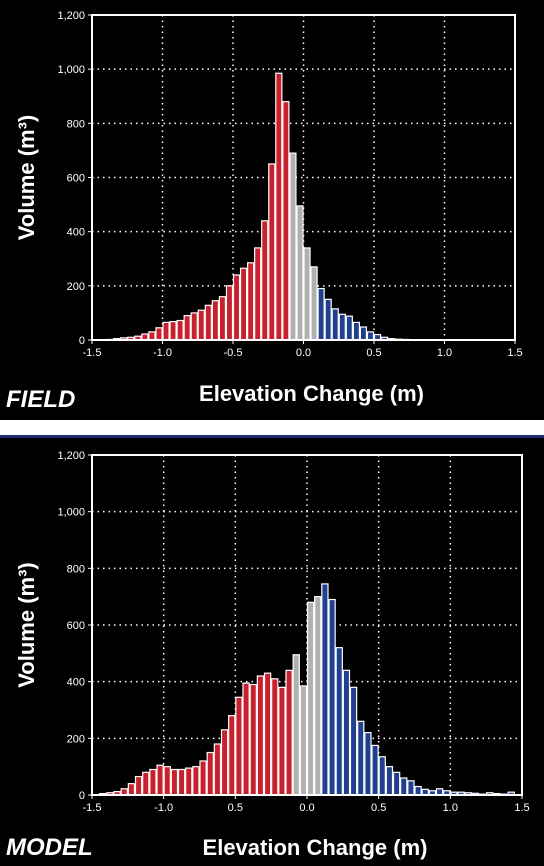 The height and width of the screenshot is (866, 544). What do you see at coordinates (233, 353) in the screenshot?
I see `x-tick-label: -0.5` at bounding box center [233, 353].